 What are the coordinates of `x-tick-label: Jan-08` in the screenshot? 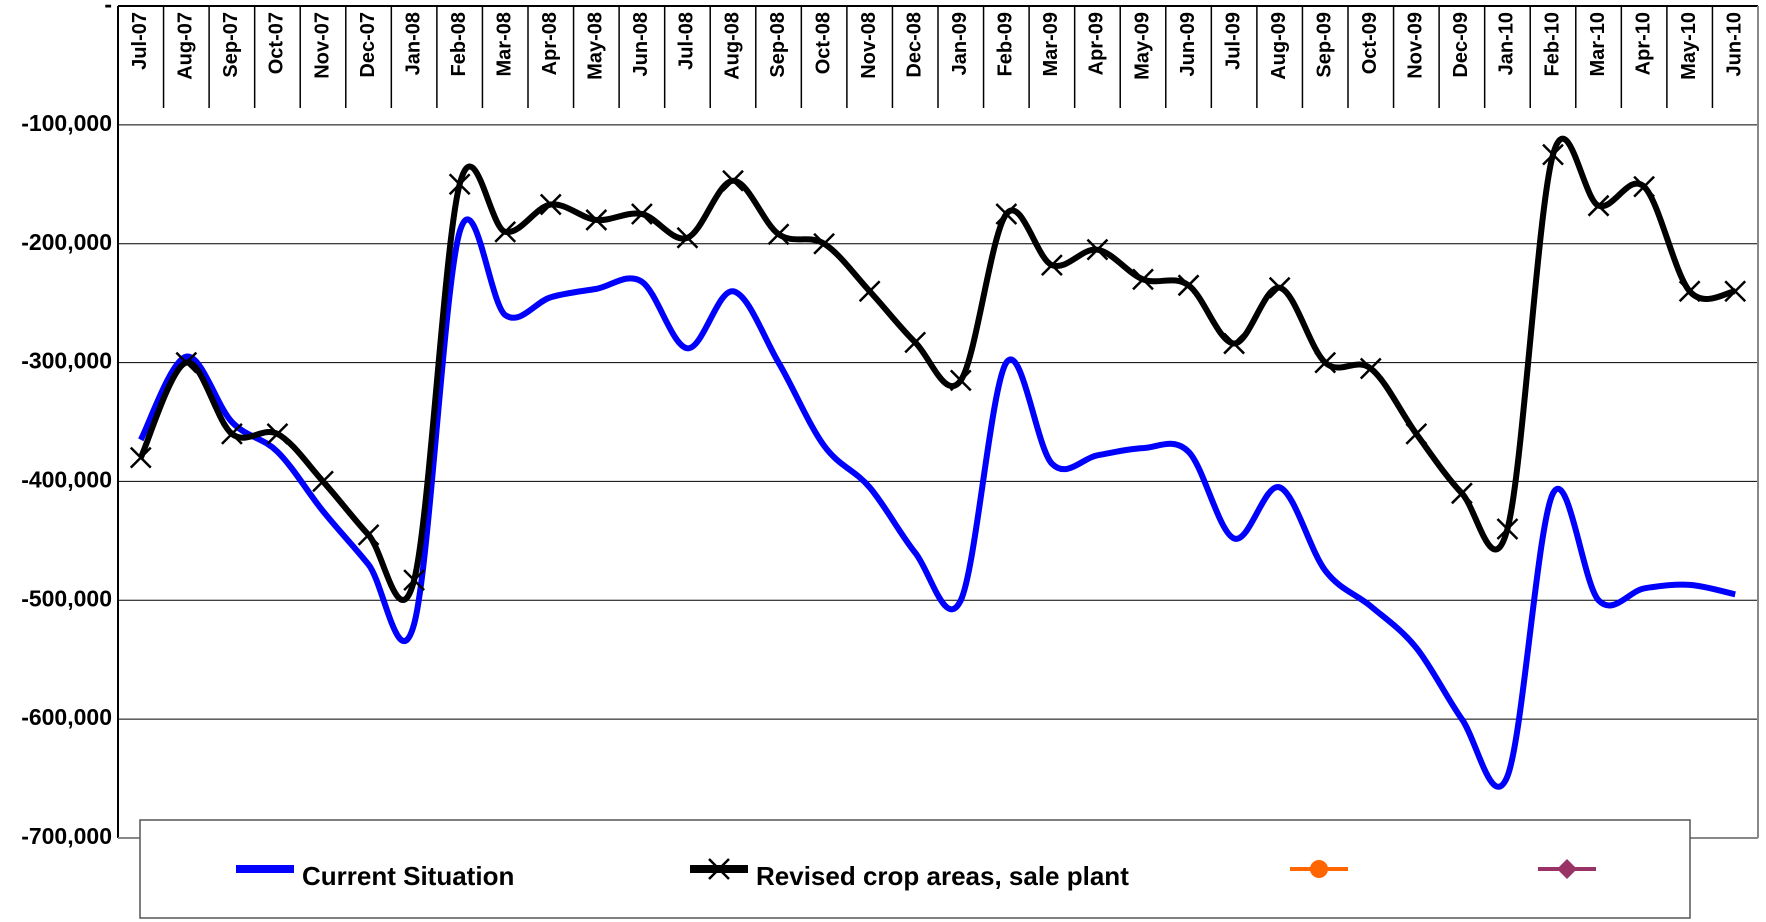 It's located at (413, 43).